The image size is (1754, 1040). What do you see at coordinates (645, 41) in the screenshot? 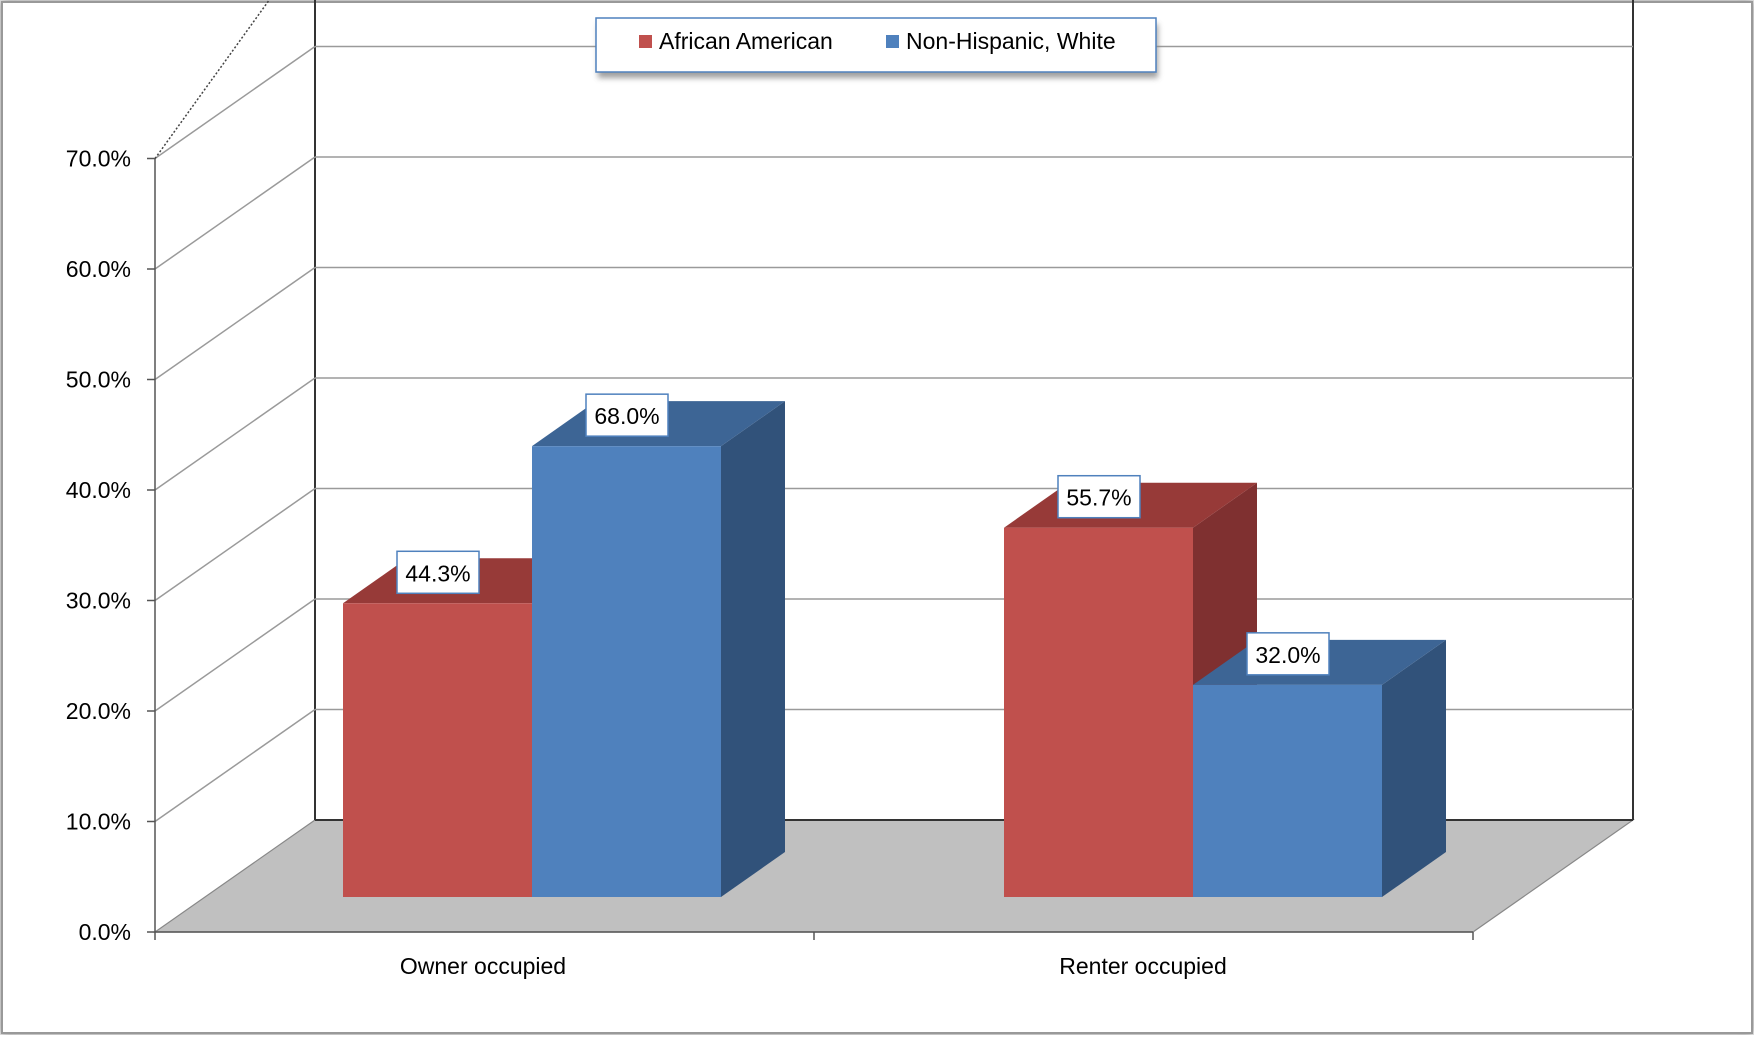
I see `legend-swatch-african-american` at bounding box center [645, 41].